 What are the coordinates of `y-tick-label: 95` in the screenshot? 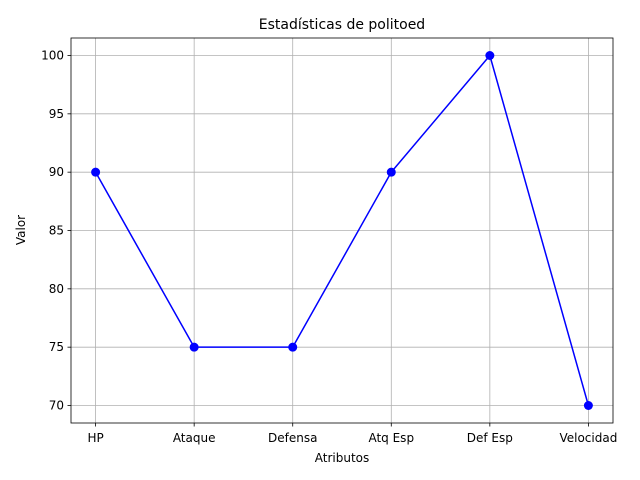 It's located at (56, 114).